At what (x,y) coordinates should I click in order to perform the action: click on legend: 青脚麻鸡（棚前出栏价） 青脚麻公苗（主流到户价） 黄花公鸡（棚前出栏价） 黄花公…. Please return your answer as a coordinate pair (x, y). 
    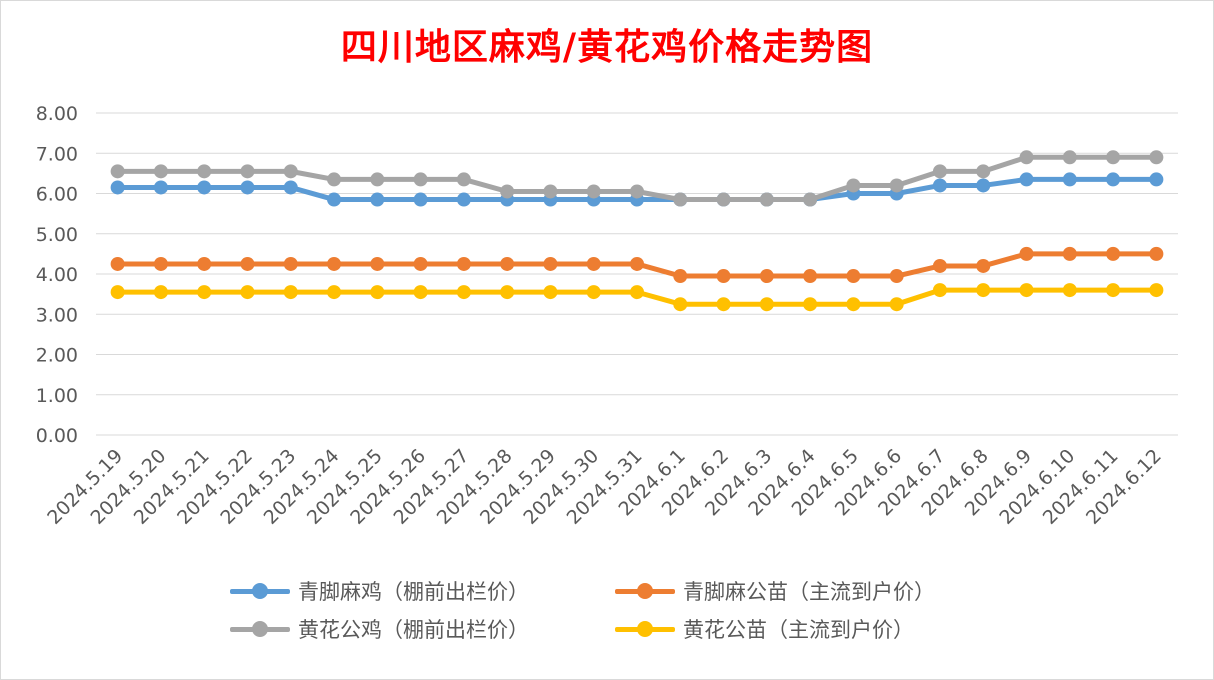
    Looking at the image, I should click on (620, 610).